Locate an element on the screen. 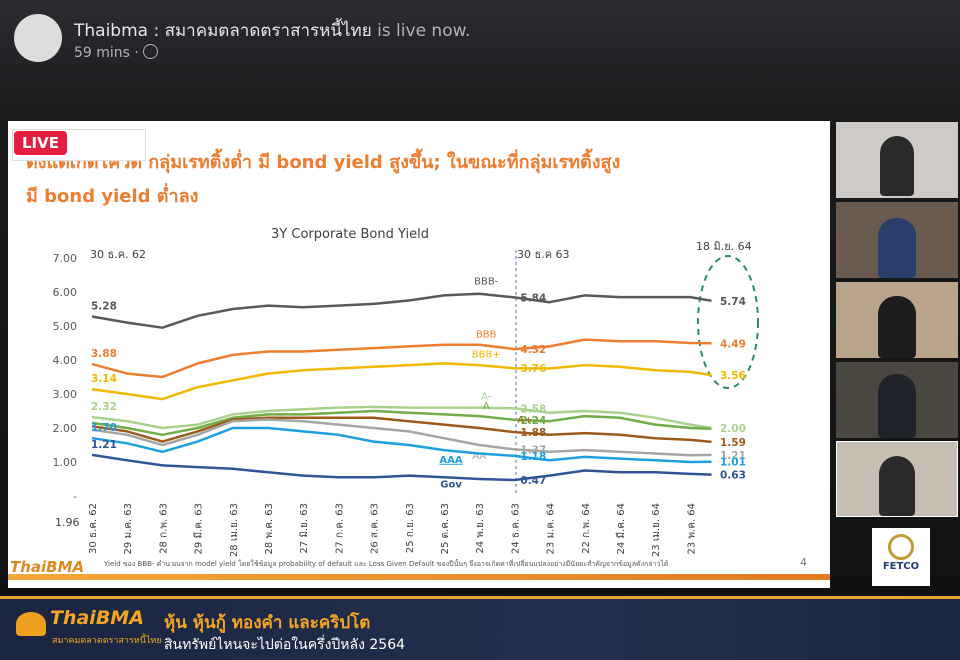 This screenshot has height=660, width=960. sponsor-logo: FETCO is located at coordinates (901, 557).